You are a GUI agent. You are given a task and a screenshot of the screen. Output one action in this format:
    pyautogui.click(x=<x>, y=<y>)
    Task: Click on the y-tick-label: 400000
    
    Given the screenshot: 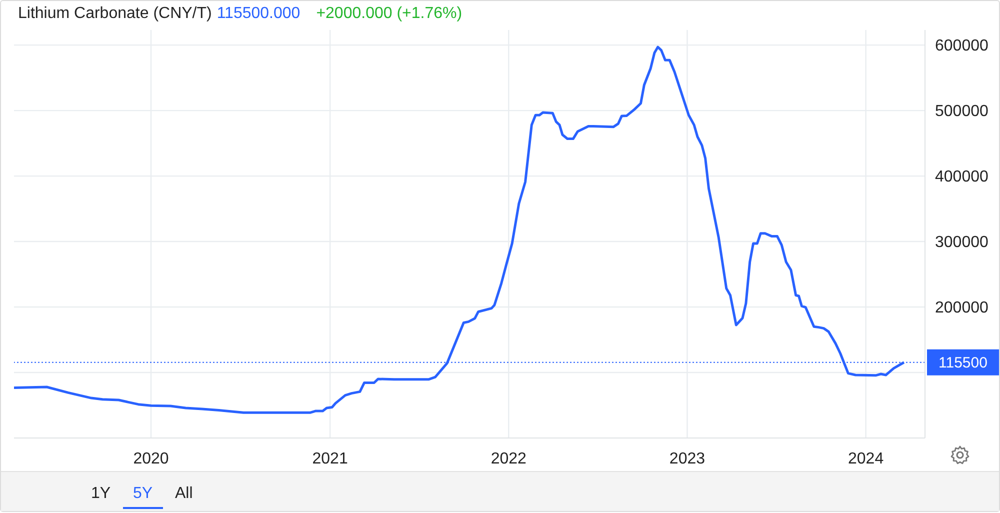 What is the action you would take?
    pyautogui.click(x=961, y=177)
    